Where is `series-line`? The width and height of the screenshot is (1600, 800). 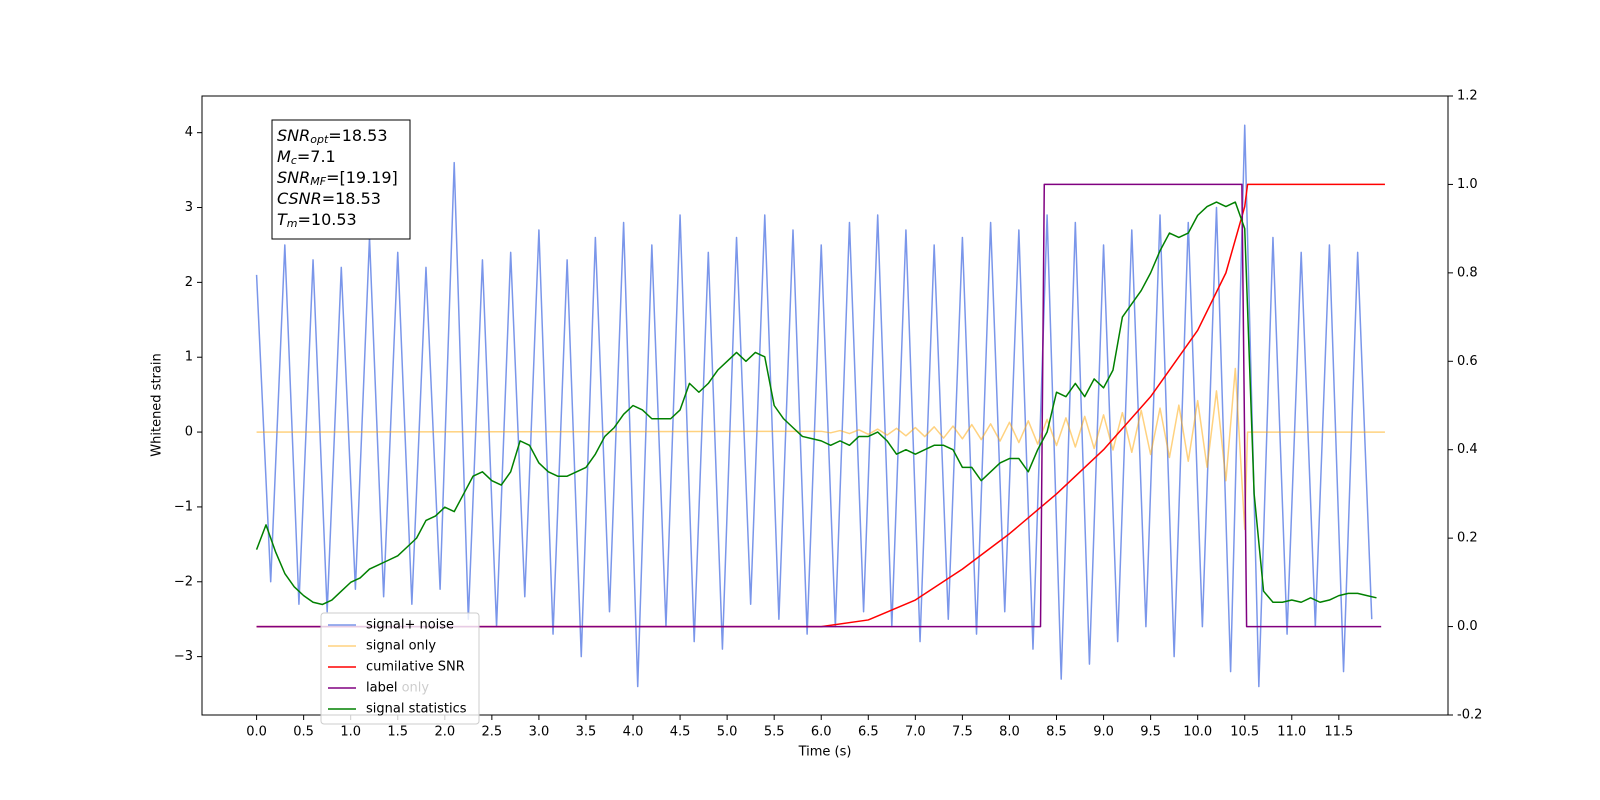
series-line is located at coordinates (820, 449).